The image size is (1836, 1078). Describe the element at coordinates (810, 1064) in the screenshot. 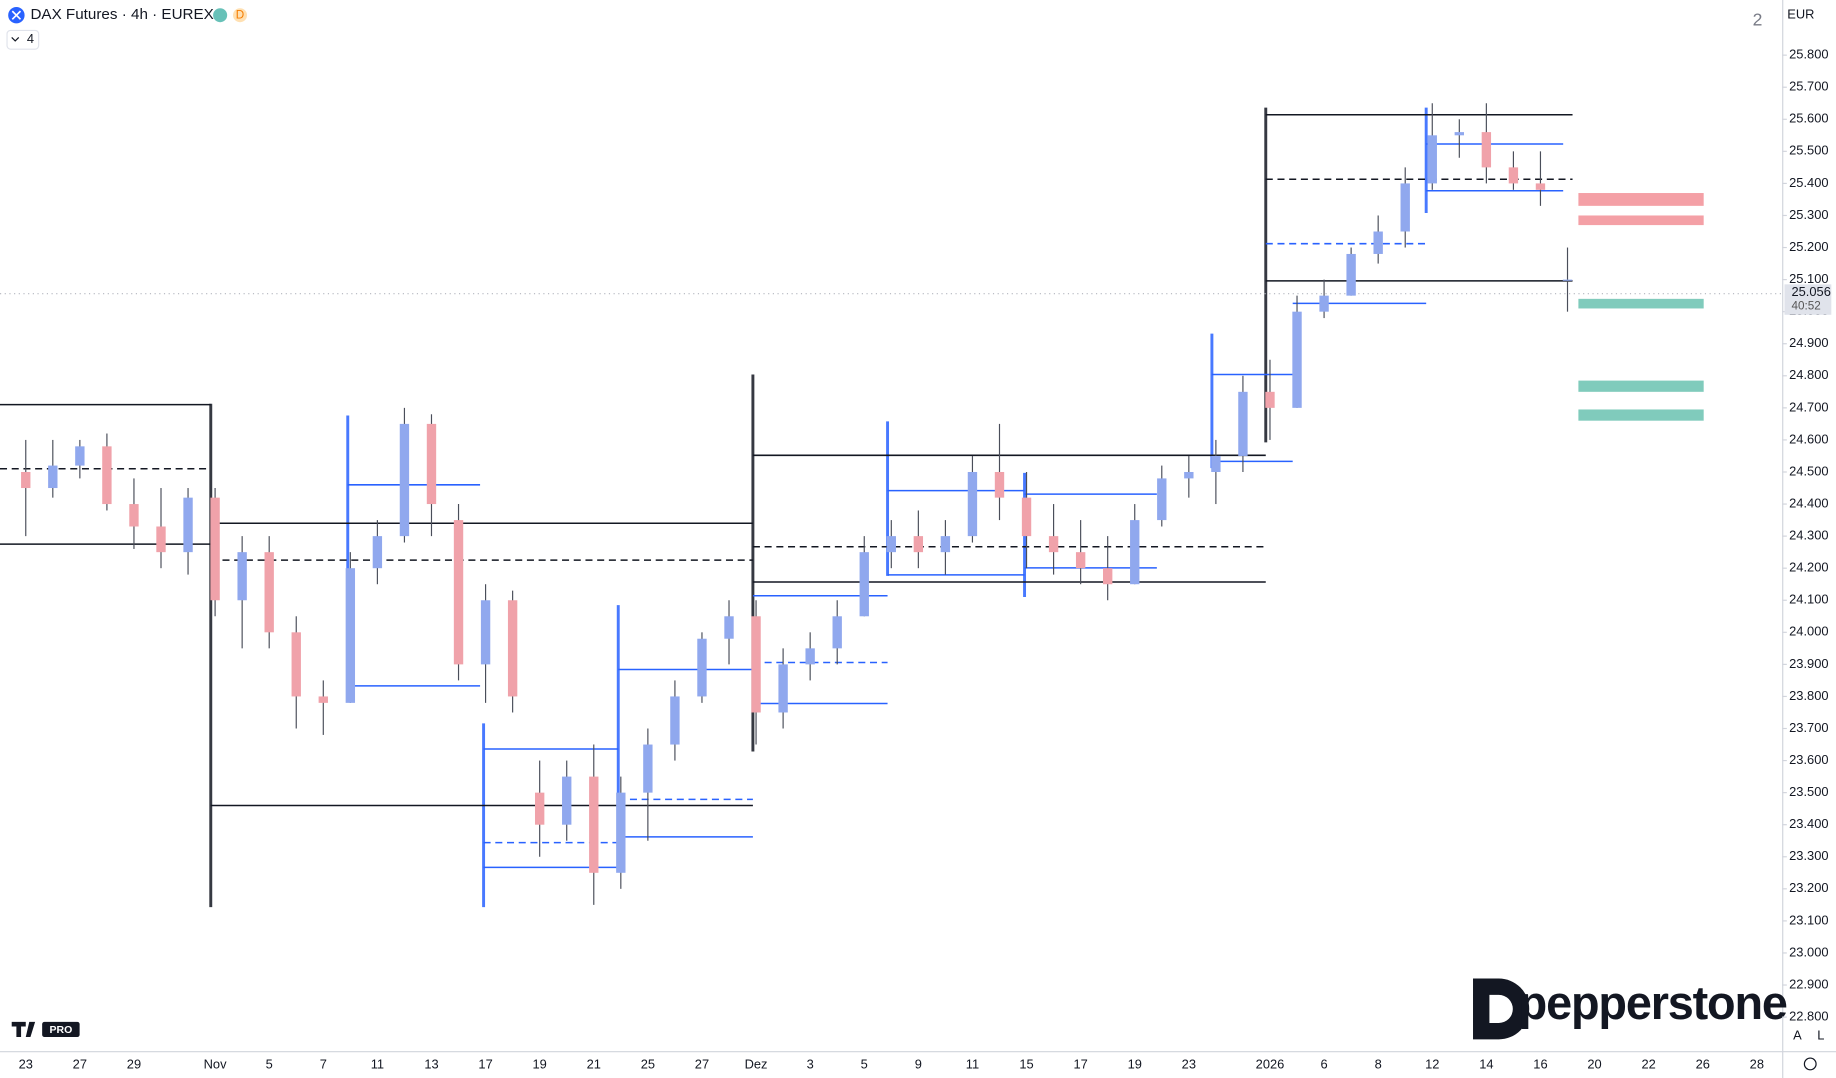

I see `x-tick-label: 3` at that location.